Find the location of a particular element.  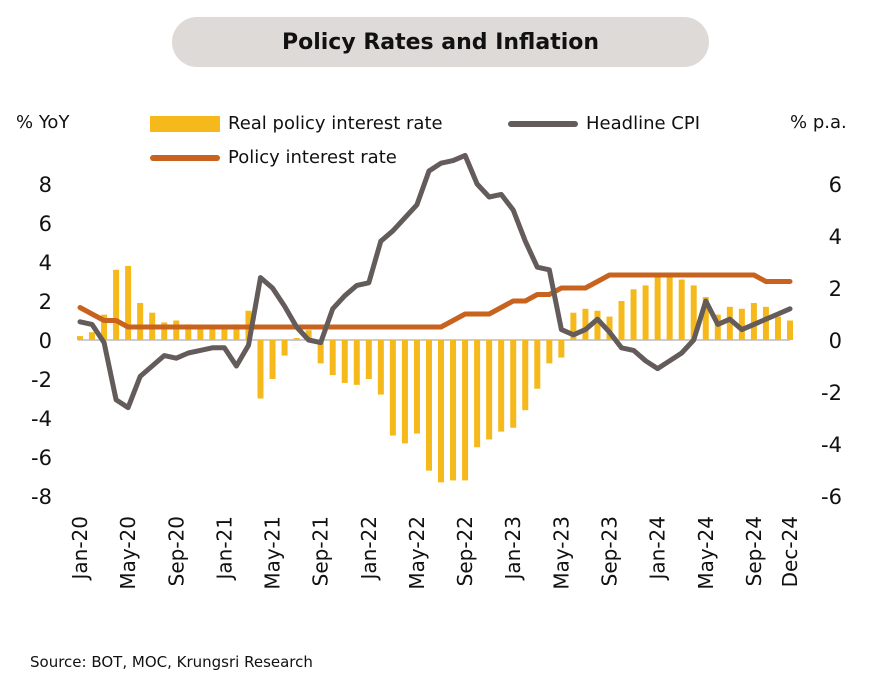

source-note: Source: BOT, MOC, Krungsri Research is located at coordinates (171, 662).